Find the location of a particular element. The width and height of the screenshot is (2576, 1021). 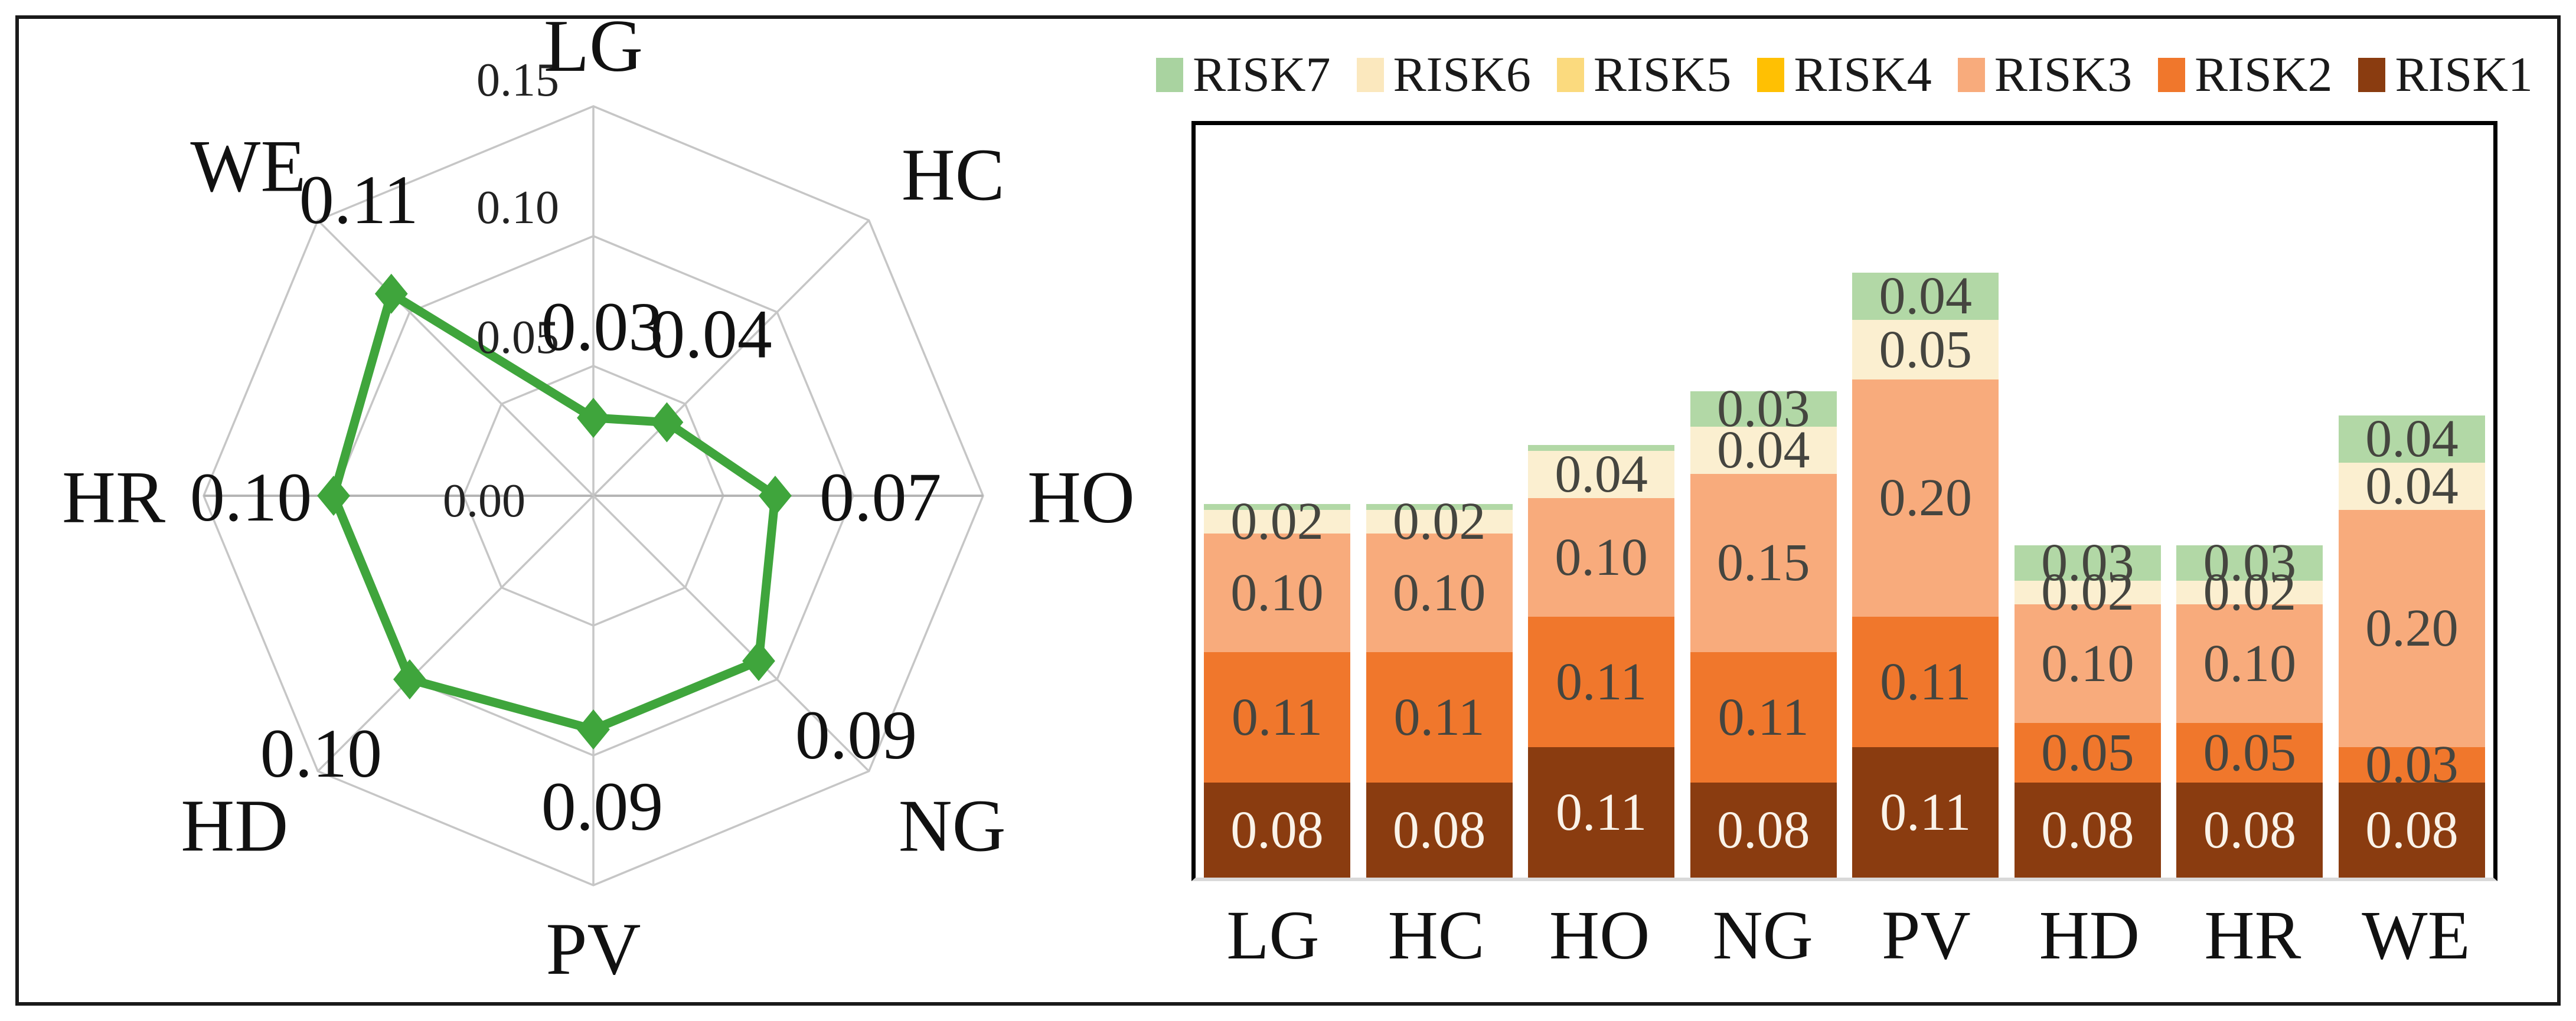

radar-point-value-label: 0.10 is located at coordinates (251, 497).